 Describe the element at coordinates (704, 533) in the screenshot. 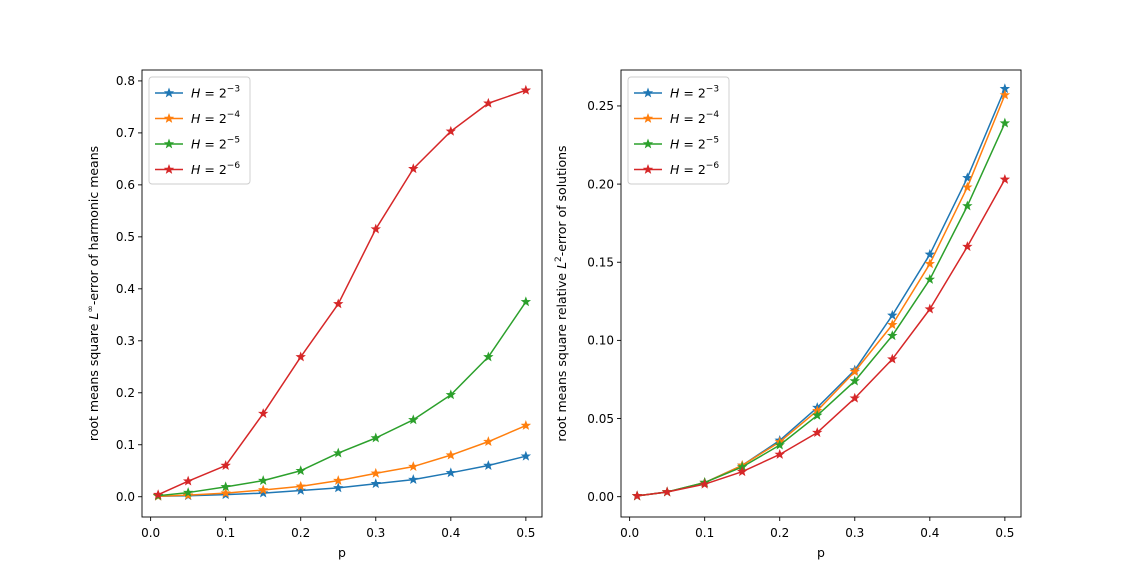

I see `x-tick-label: 0.1` at that location.